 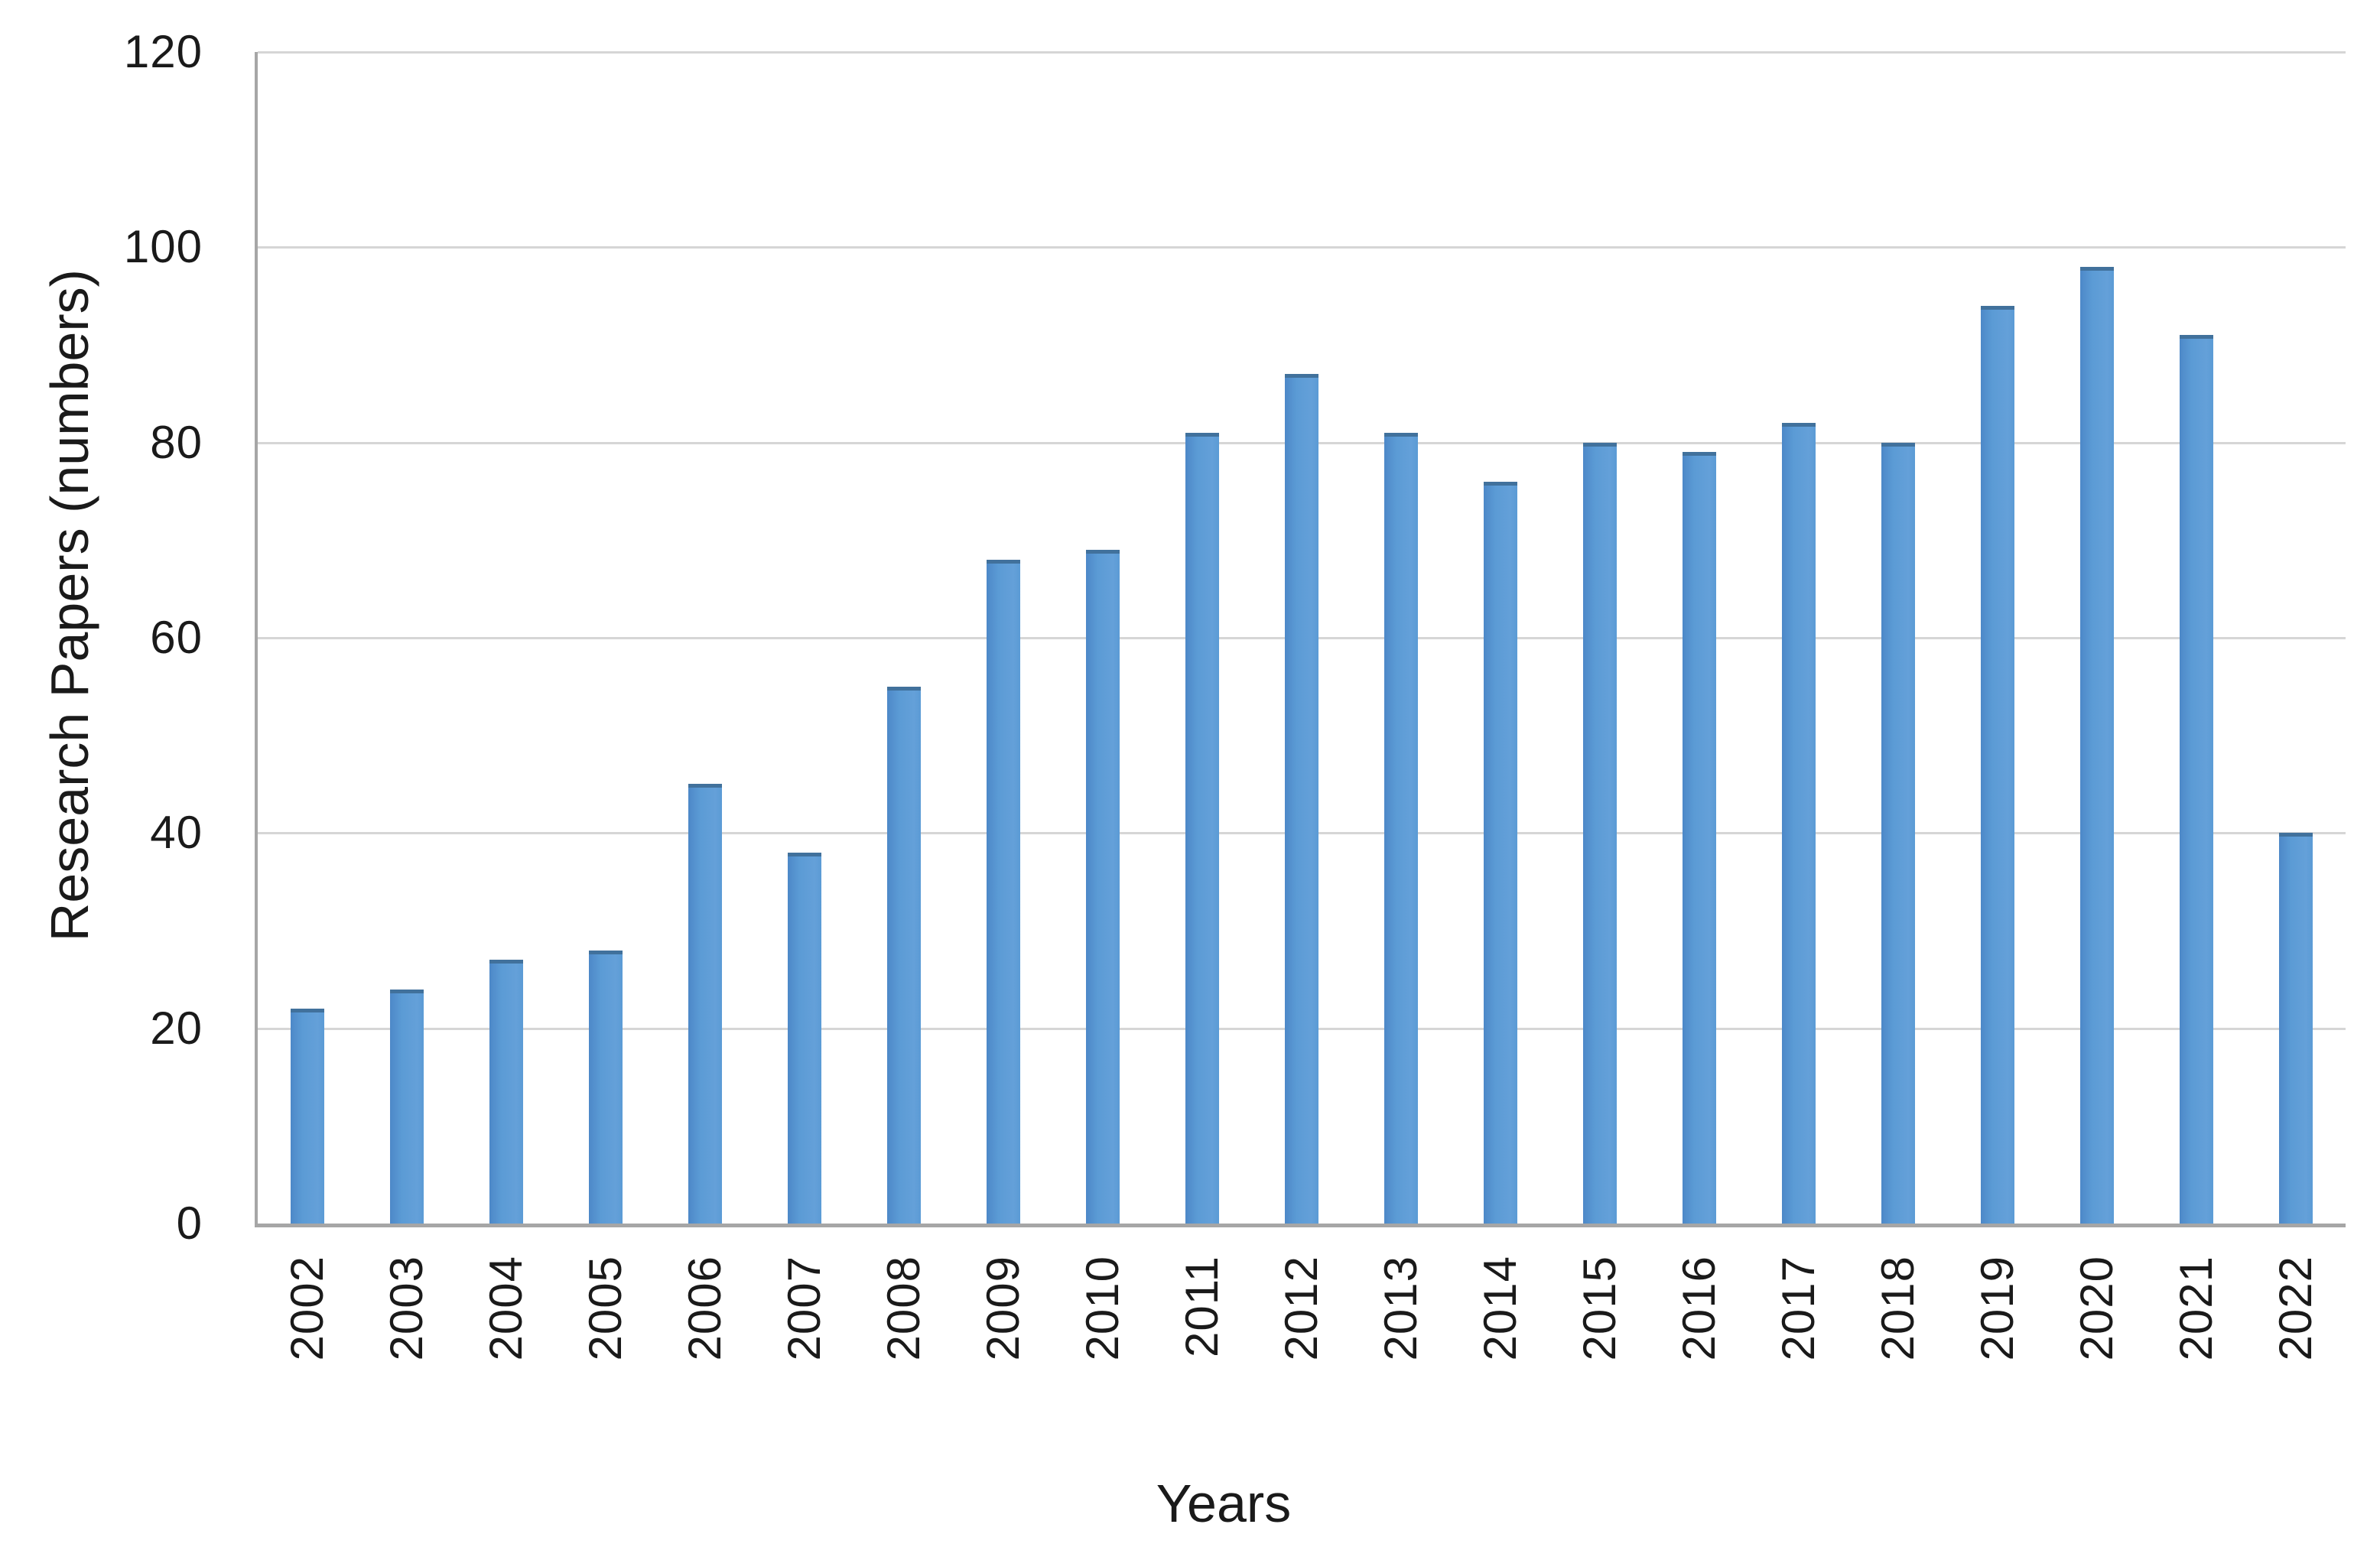 What do you see at coordinates (163, 247) in the screenshot?
I see `y-tick-label-100: 100` at bounding box center [163, 247].